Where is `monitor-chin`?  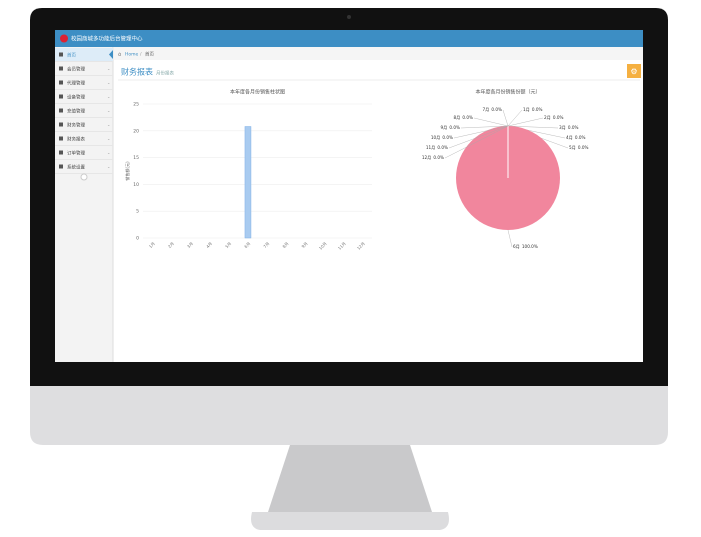
monitor-chin is located at coordinates (349, 415).